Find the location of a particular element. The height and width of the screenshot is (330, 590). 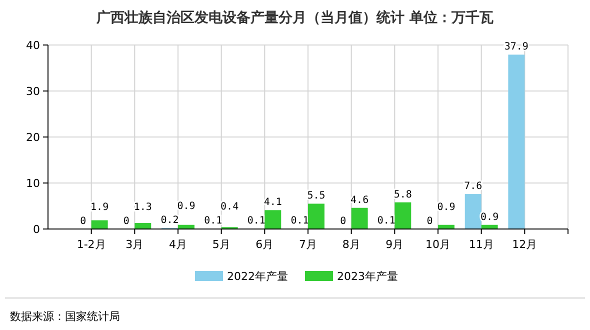

x-tick-label: 10月 is located at coordinates (438, 244).